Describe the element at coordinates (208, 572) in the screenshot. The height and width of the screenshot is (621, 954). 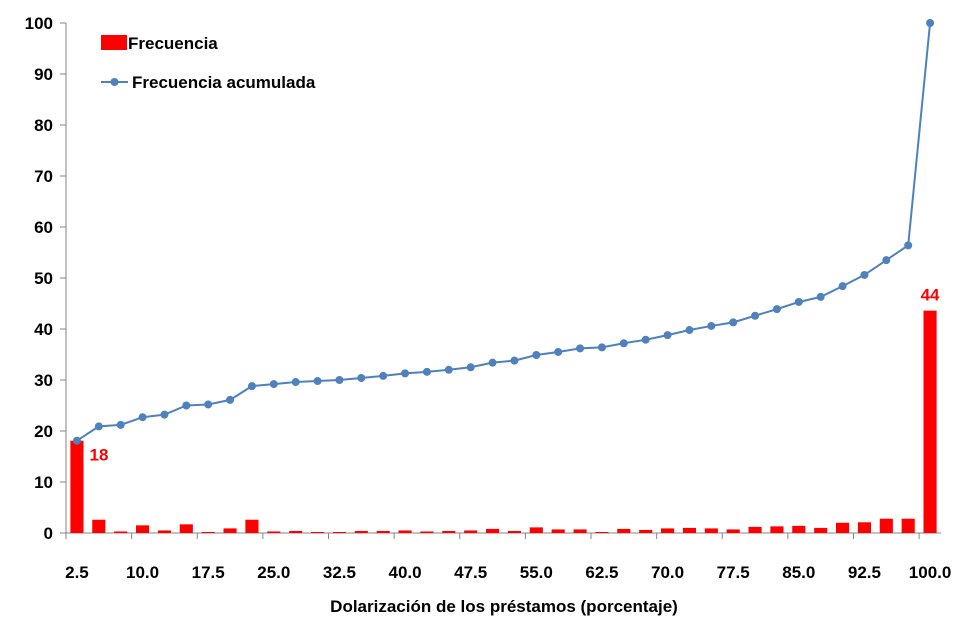
I see `x-tick-label: 17.5` at that location.